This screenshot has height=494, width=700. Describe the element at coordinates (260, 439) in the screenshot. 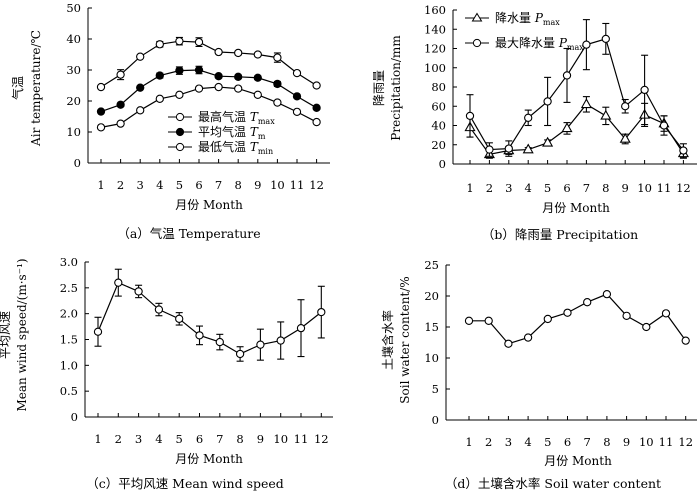

I see `panel-c-xtick-label: 9` at that location.